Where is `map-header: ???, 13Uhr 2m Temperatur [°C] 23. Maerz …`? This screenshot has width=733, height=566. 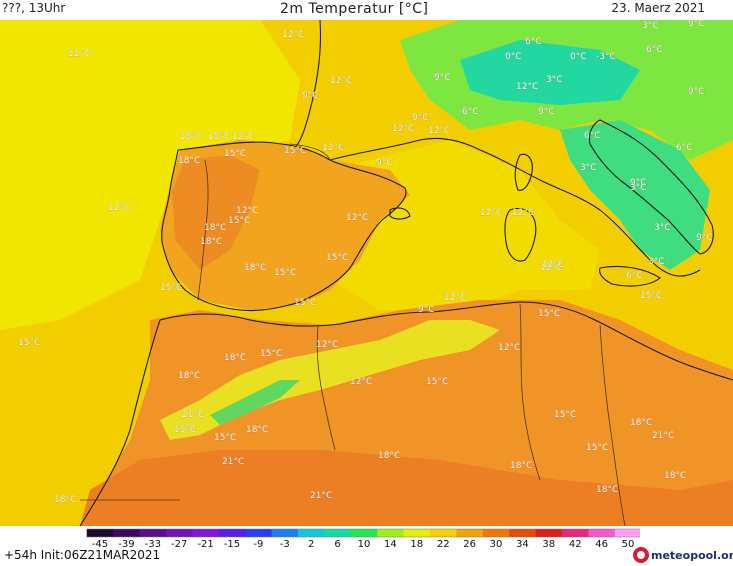
map-header: ???, 13Uhr 2m Temperatur [°C] 23. Maerz … is located at coordinates (366, 10).